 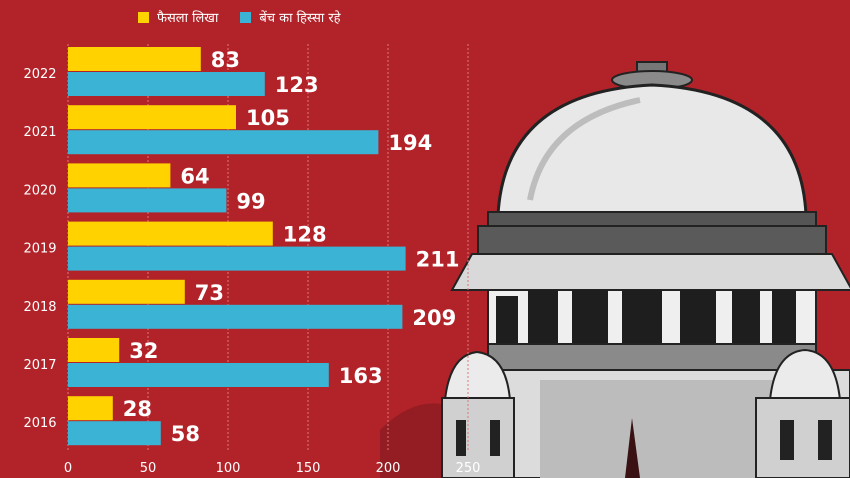 What do you see at coordinates (209, 293) in the screenshot?
I see `data-label-2018-written: 73` at bounding box center [209, 293].